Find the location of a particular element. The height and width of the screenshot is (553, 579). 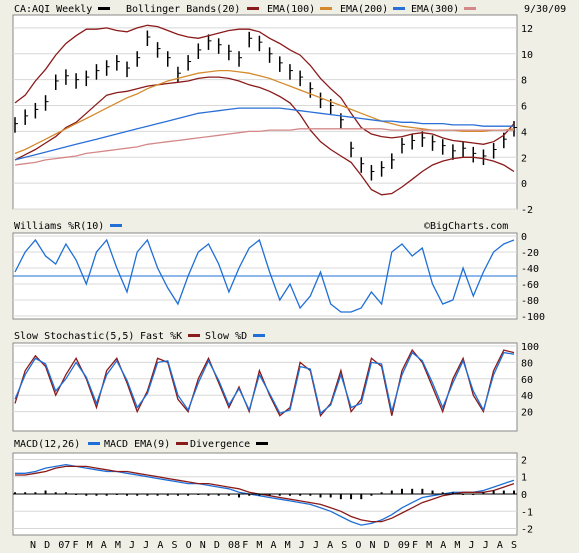

y-tick-label-2-0: 100 is located at coordinates (530, 347).